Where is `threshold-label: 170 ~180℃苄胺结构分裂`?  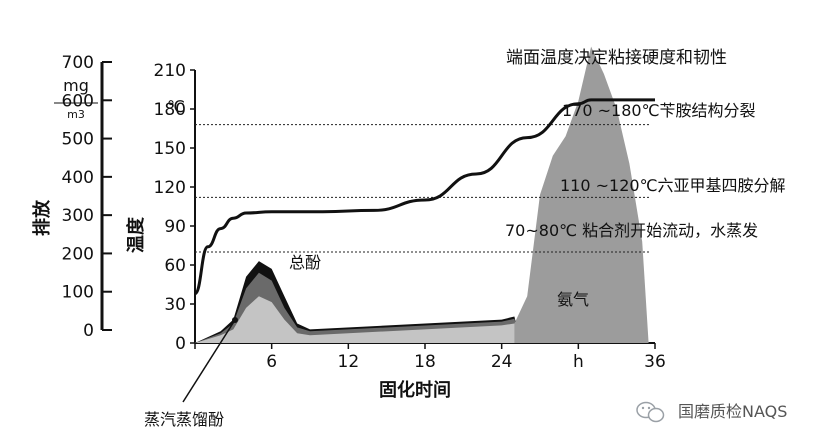
threshold-label: 170 ~180℃苄胺结构分裂 is located at coordinates (659, 110).